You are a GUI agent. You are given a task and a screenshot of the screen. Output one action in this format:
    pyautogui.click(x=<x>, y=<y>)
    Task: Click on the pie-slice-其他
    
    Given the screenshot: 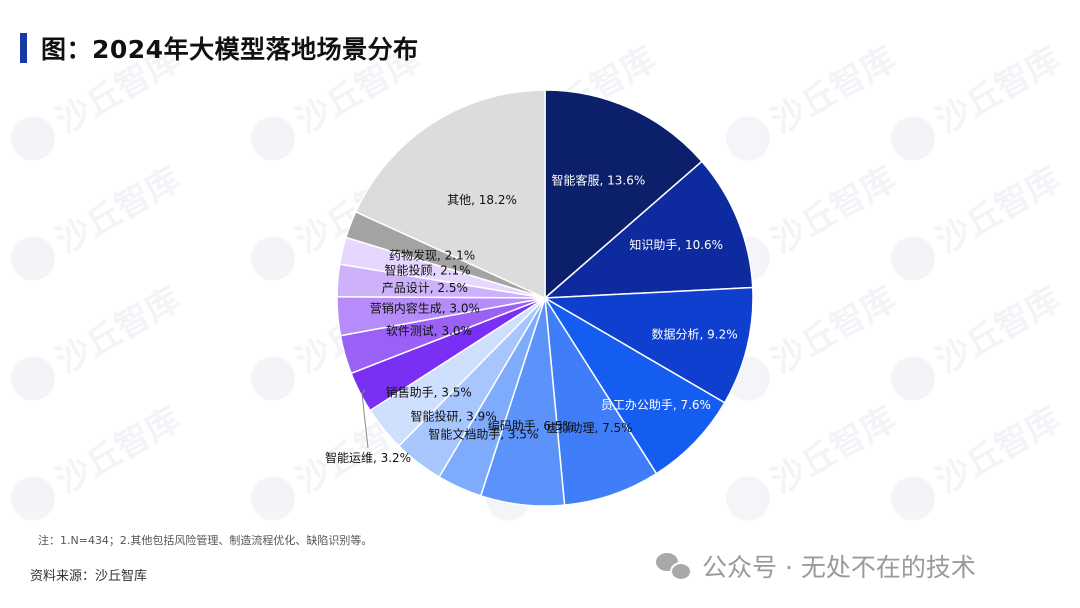 What is the action you would take?
    pyautogui.click(x=450, y=194)
    